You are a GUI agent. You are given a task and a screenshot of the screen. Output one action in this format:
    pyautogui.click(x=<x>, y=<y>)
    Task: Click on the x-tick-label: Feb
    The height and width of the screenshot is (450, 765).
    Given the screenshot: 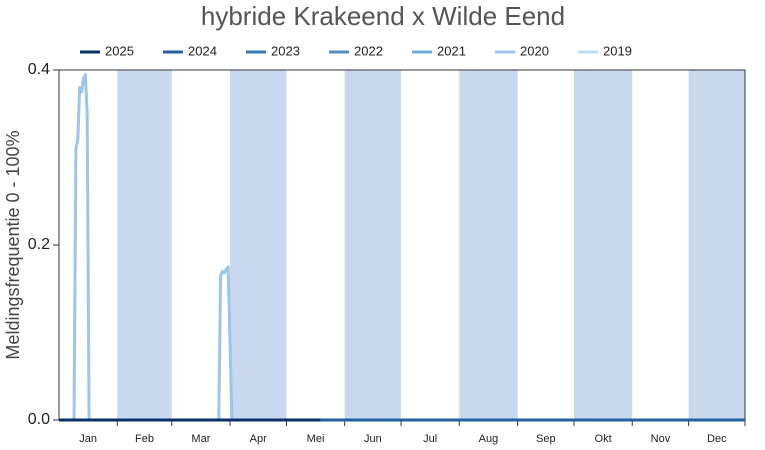 What is the action you would take?
    pyautogui.click(x=144, y=439)
    